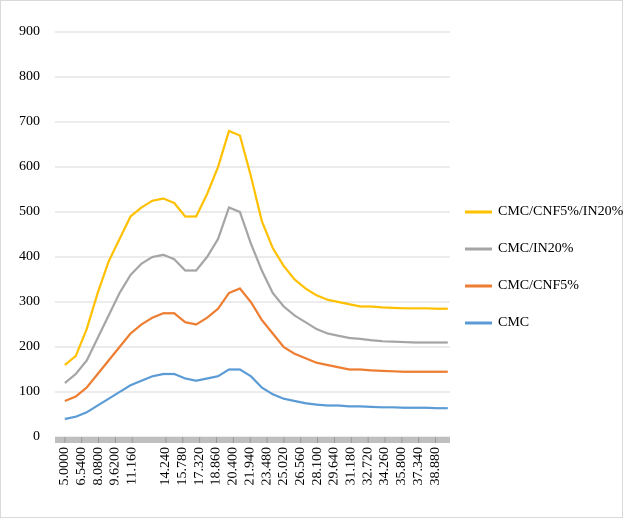 The image size is (623, 518). What do you see at coordinates (351, 466) in the screenshot?
I see `x-tick-label: 31.180` at bounding box center [351, 466].